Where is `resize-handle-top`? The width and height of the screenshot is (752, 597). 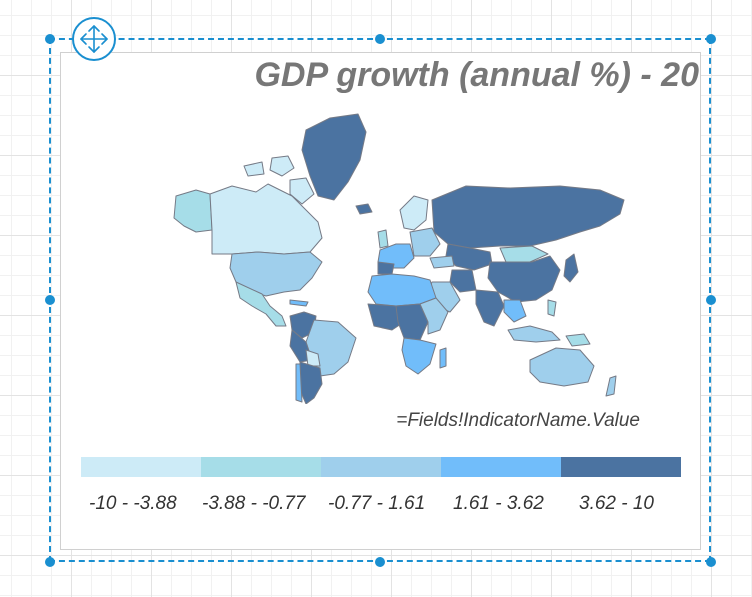 resize-handle-top is located at coordinates (380, 39).